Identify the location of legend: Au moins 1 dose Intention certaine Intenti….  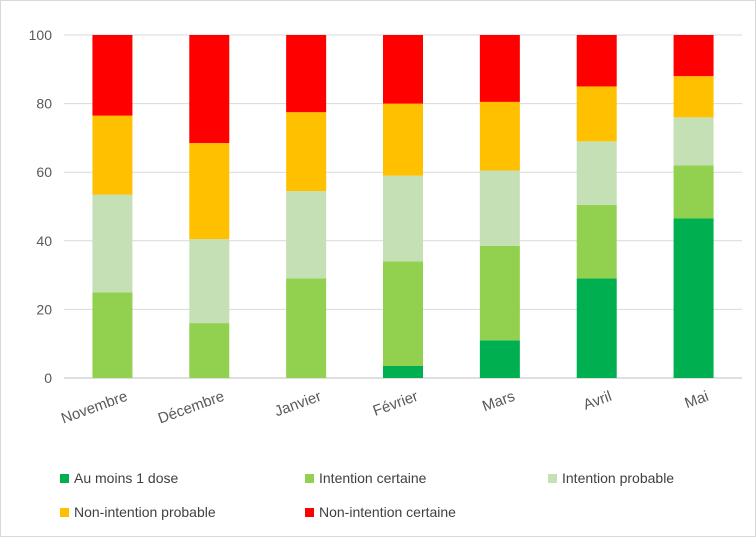
(367, 495).